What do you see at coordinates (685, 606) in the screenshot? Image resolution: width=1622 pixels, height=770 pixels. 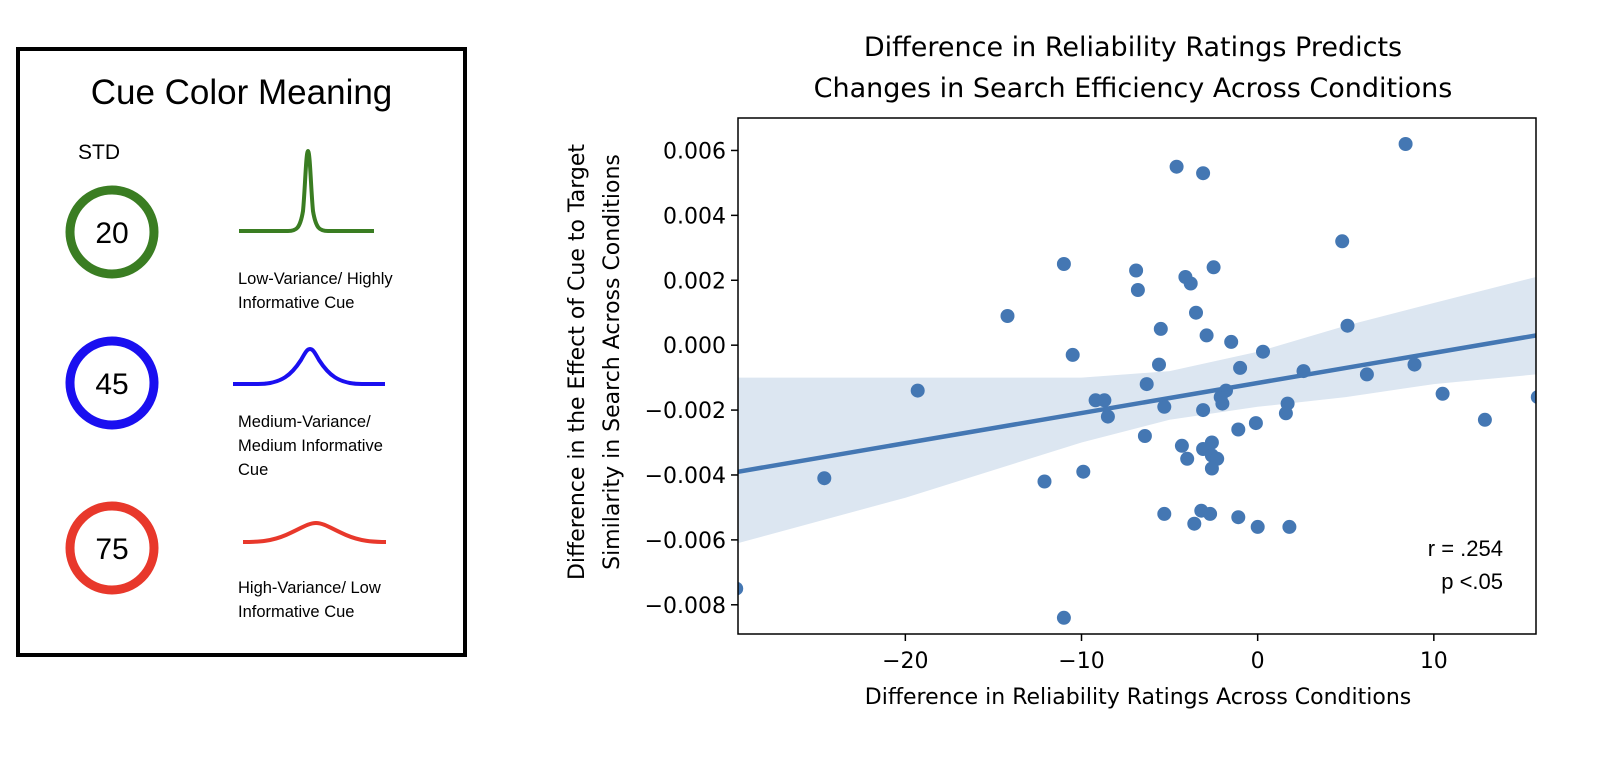 I see `y-tick-label: −0.008` at bounding box center [685, 606].